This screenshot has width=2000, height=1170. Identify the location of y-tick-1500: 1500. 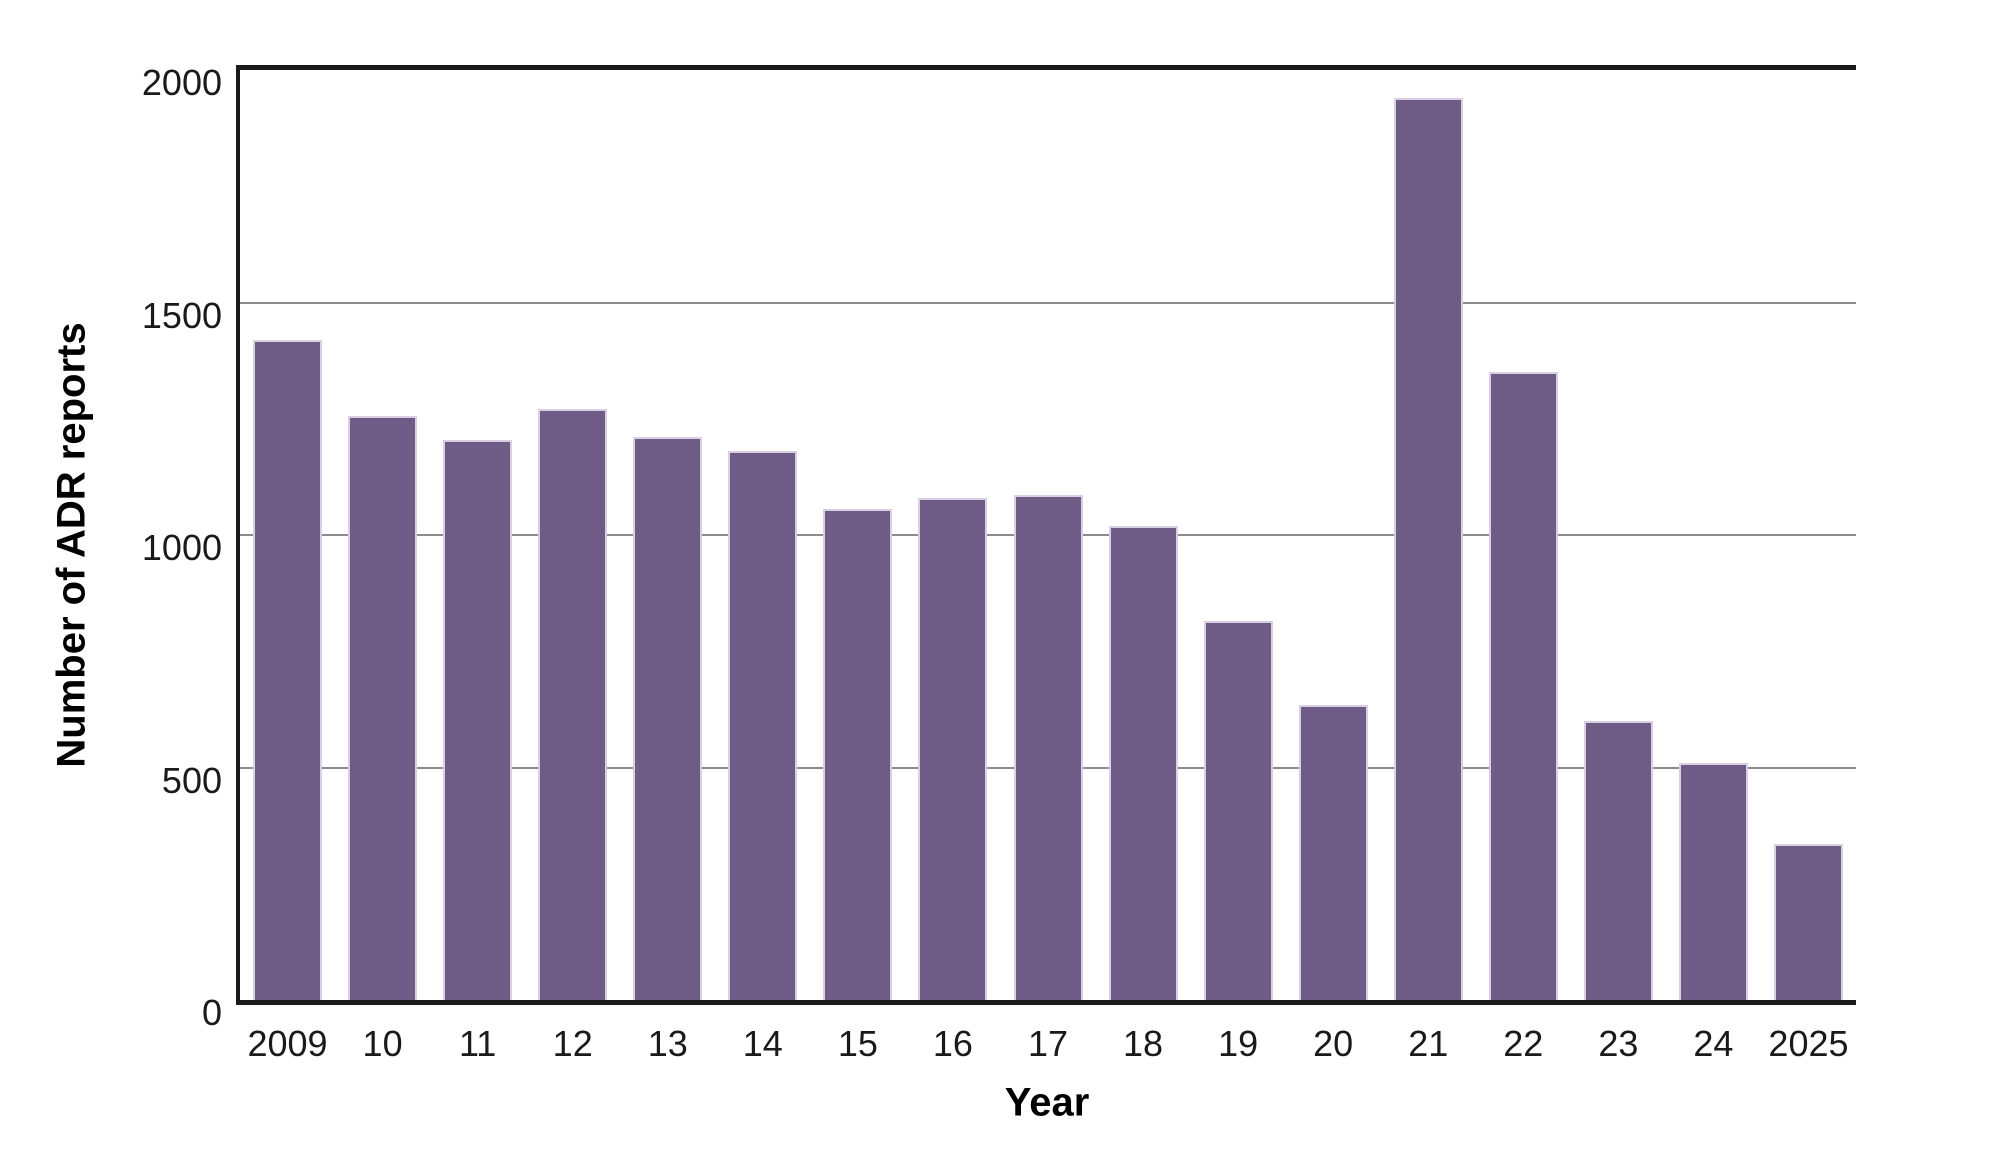
(181, 315).